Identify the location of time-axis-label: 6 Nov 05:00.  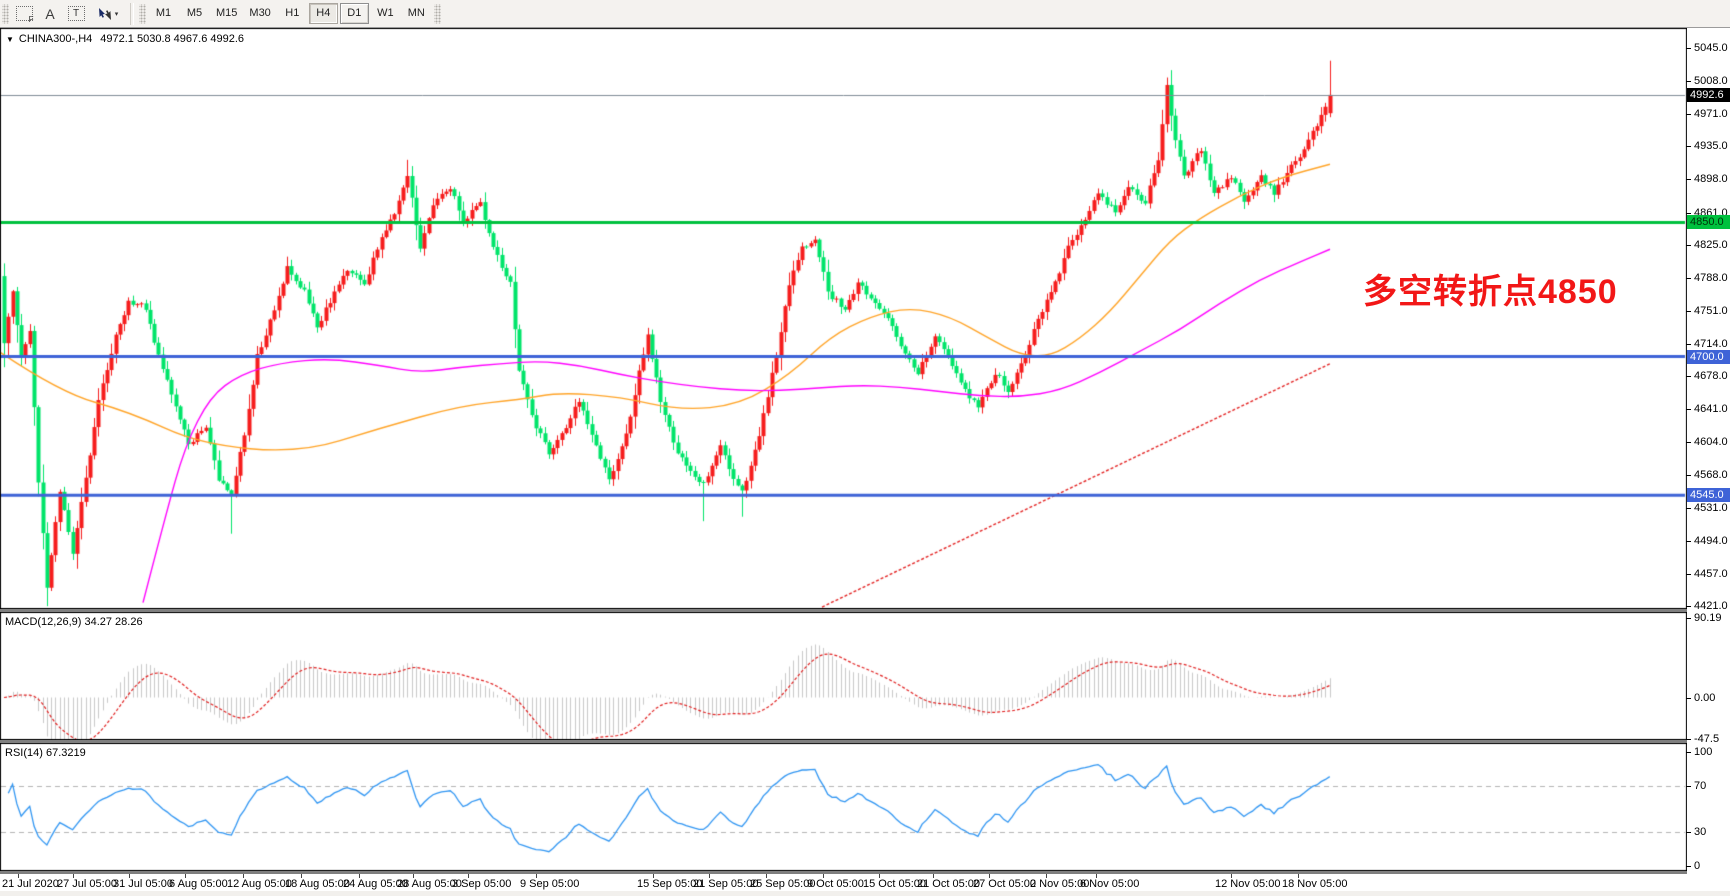
(1110, 884).